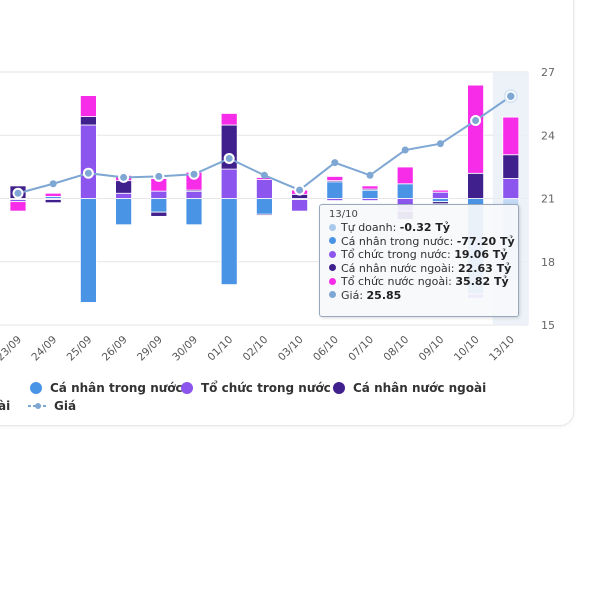  Describe the element at coordinates (343, 214) in the screenshot. I see `tooltip-date: 13/10` at that location.